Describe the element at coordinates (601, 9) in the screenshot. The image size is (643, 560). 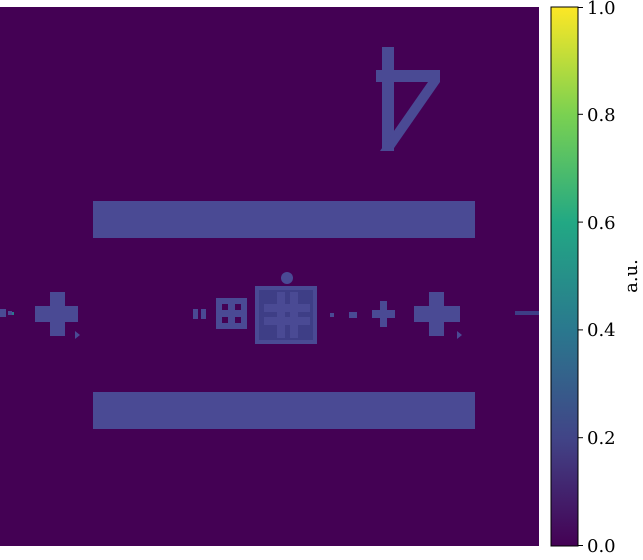
I see `colorbar-tick-5: 1.0` at that location.